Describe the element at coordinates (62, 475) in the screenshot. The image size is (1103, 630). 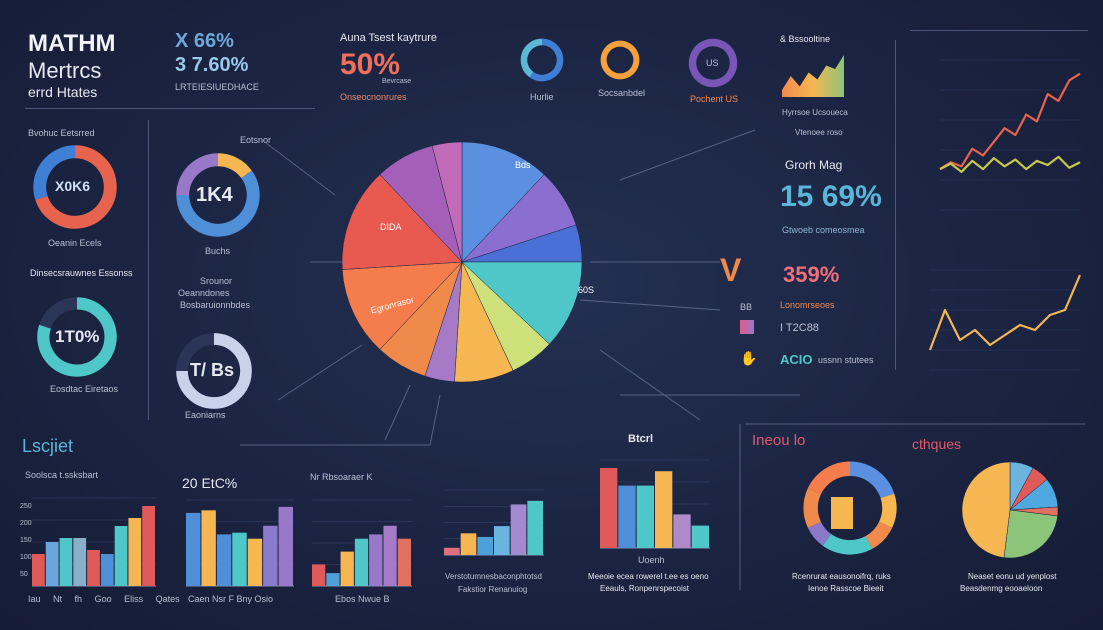
I see `bar-chart-1-title: Soolsca t.ssksbart` at that location.